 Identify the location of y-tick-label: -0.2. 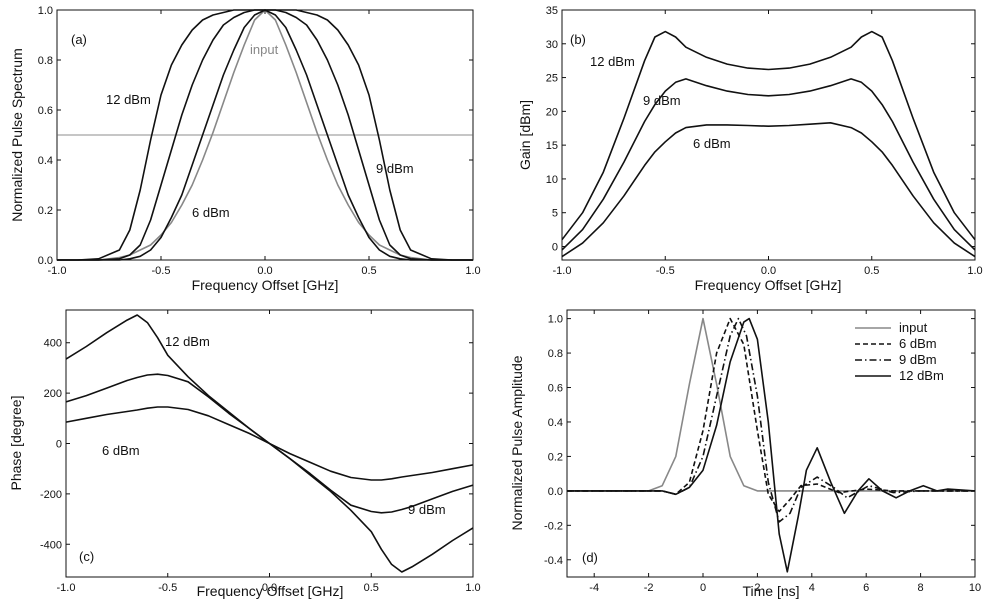
(553, 526).